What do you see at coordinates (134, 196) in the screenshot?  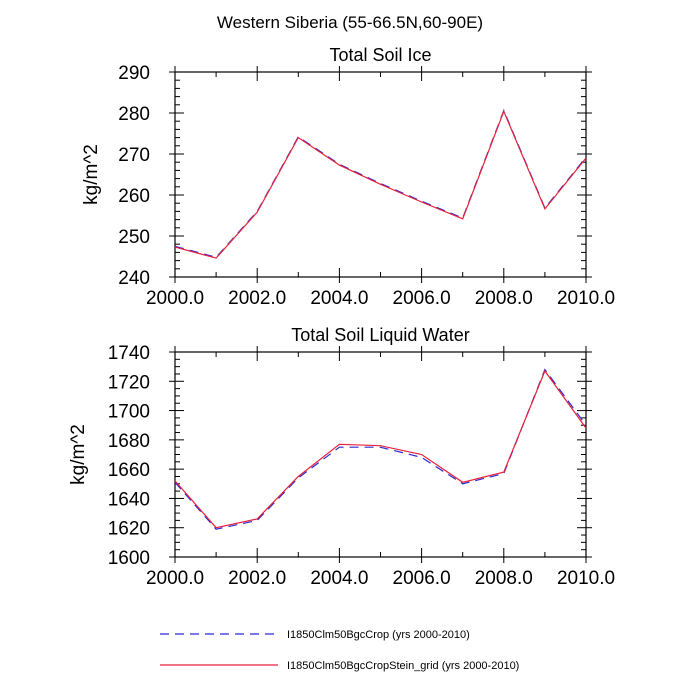 I see `y-tick-label: 260` at bounding box center [134, 196].